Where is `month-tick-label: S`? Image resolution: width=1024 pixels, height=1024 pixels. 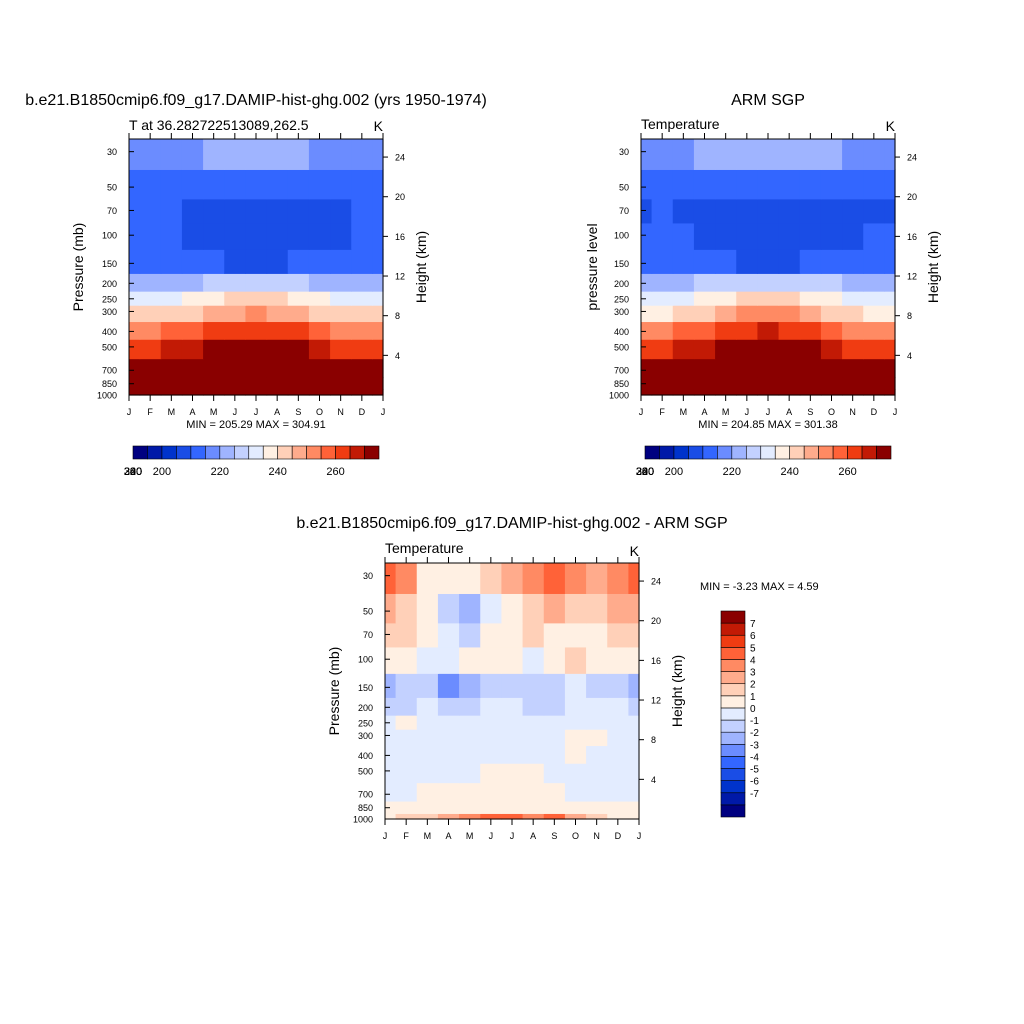
month-tick-label: S is located at coordinates (554, 836).